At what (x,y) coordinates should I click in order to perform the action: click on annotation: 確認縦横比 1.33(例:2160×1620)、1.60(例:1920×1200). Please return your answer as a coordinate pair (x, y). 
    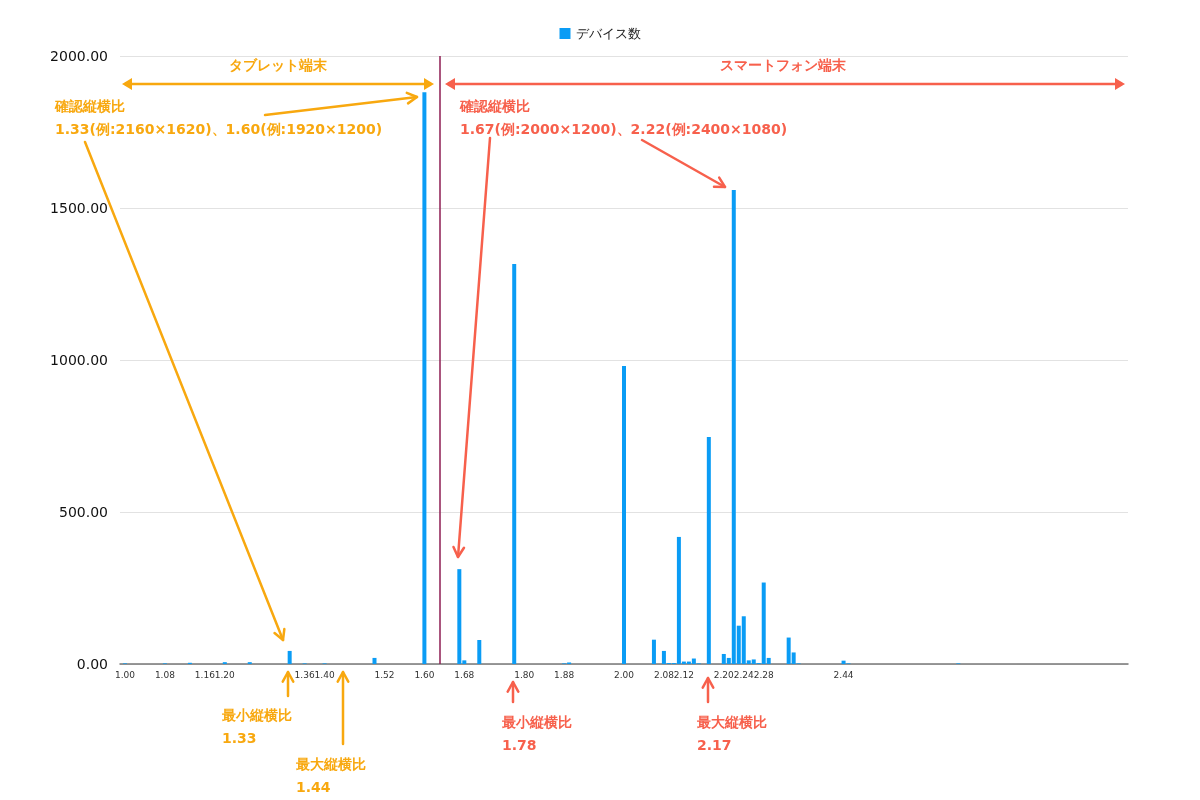
    Looking at the image, I should click on (218, 117).